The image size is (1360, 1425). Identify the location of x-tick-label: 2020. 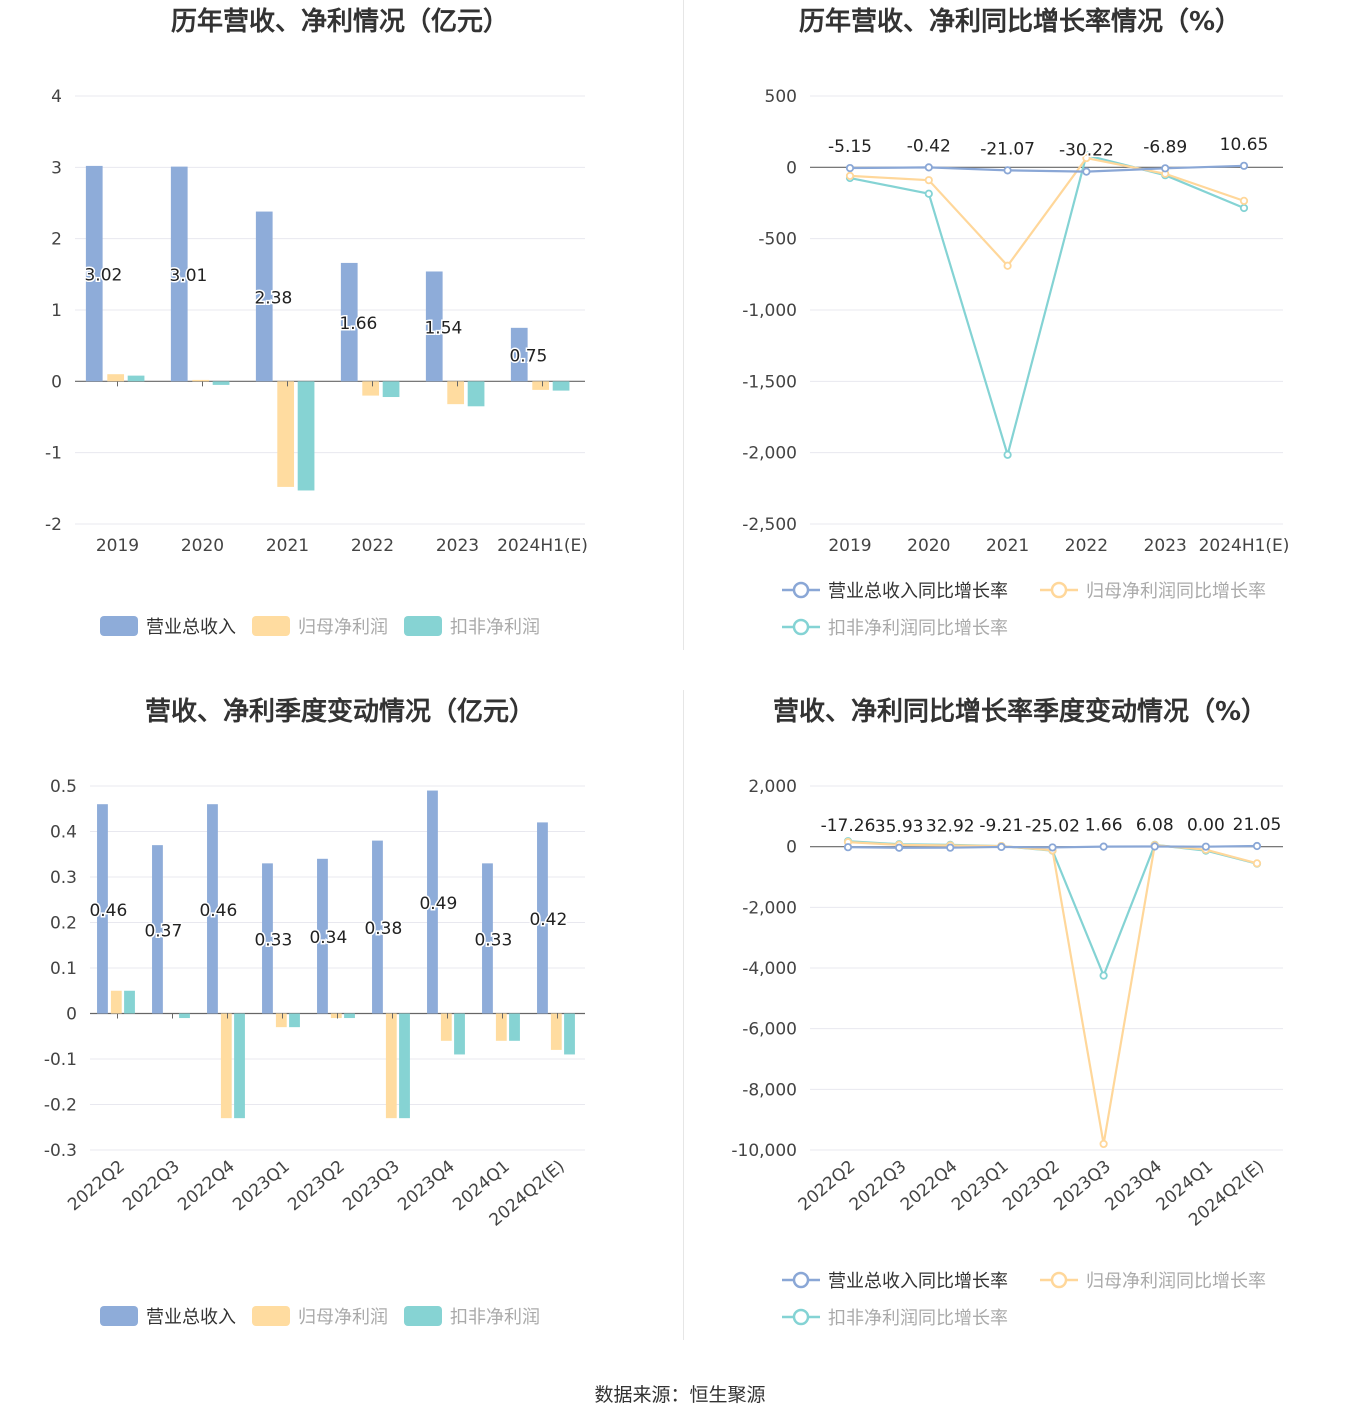
(928, 546).